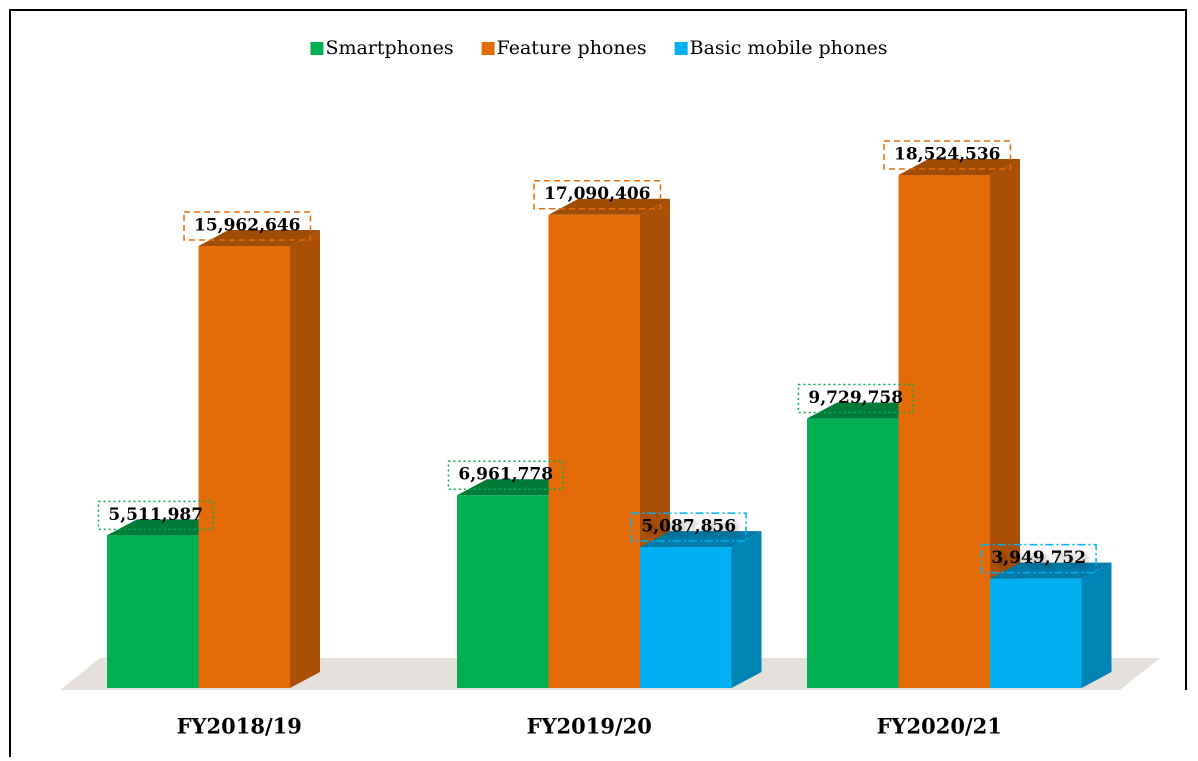  I want to click on legend-label: Basic mobile phones, so click(789, 48).